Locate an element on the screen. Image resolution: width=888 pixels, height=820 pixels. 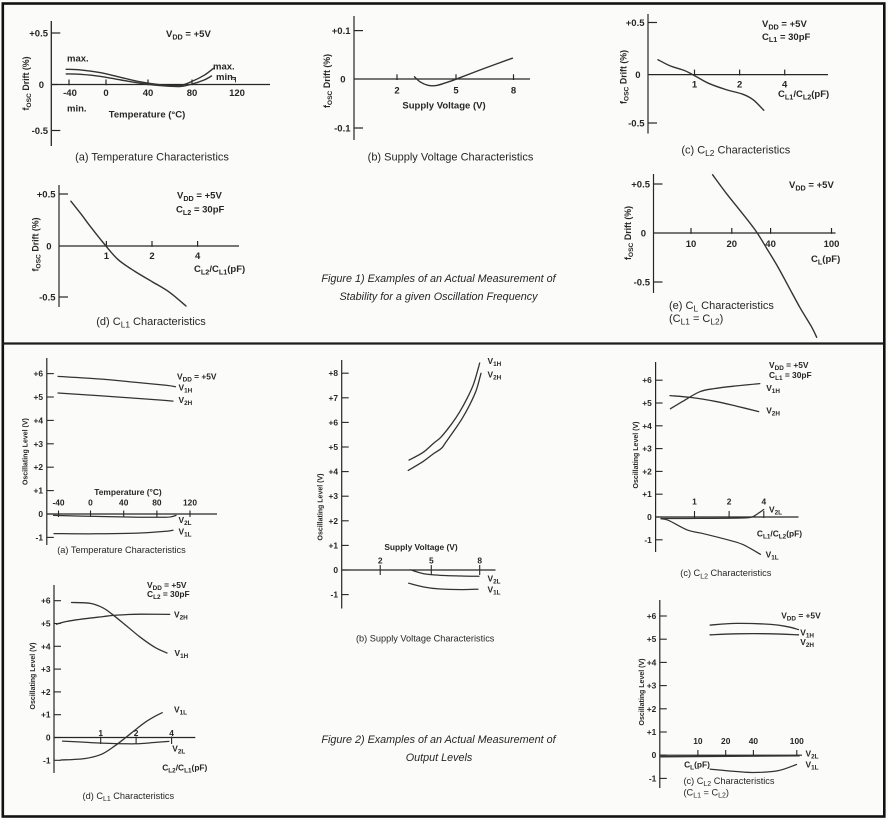
svg-text: (c) CL2 Characteristics is located at coordinates (735, 152).